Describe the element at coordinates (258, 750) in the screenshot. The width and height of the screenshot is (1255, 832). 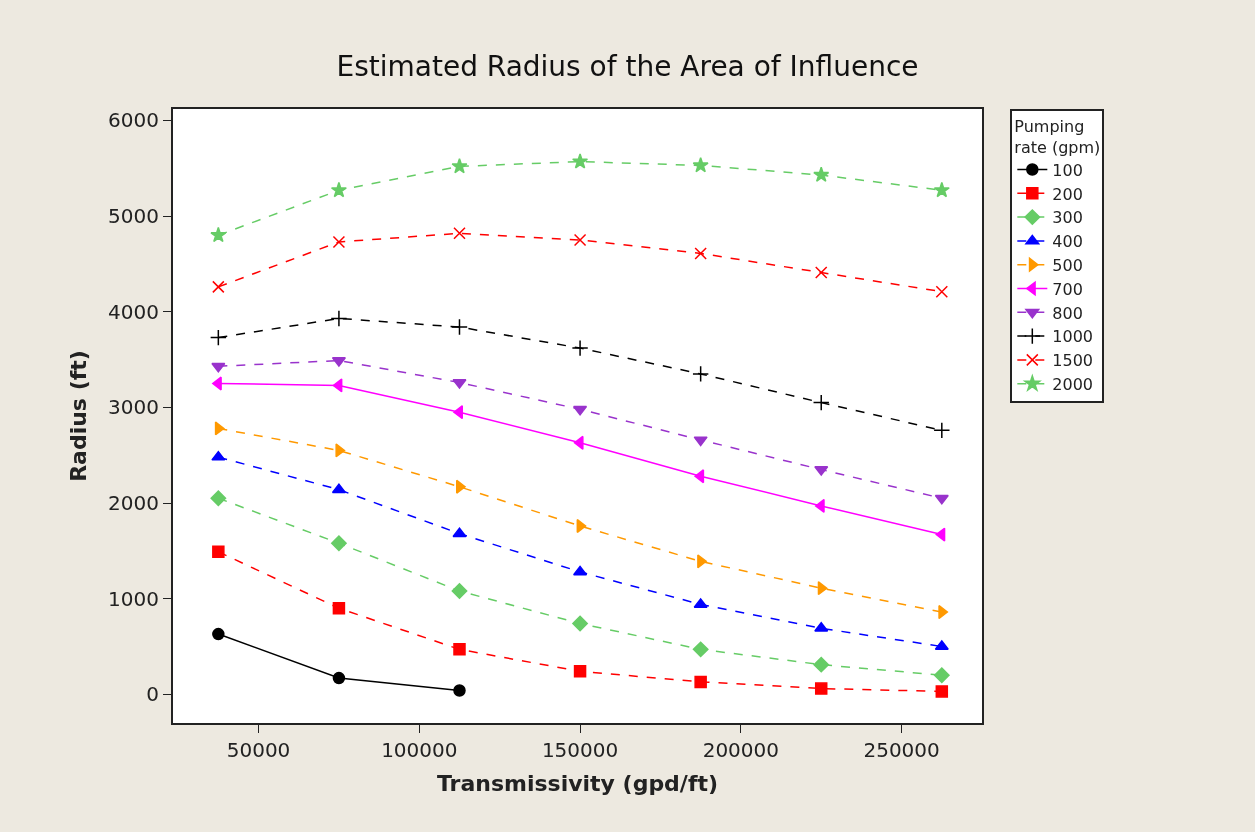
I see `x-tick-label: 50000` at that location.